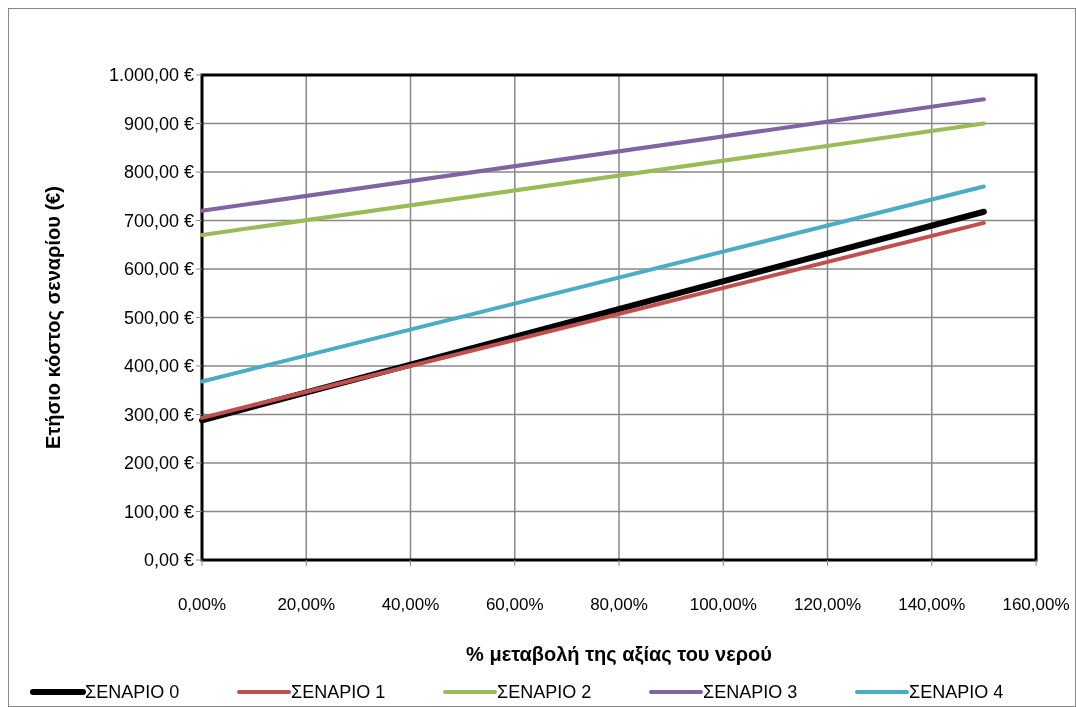 This screenshot has width=1076, height=707. Describe the element at coordinates (202, 604) in the screenshot. I see `x-tick-label: 0,00%` at that location.